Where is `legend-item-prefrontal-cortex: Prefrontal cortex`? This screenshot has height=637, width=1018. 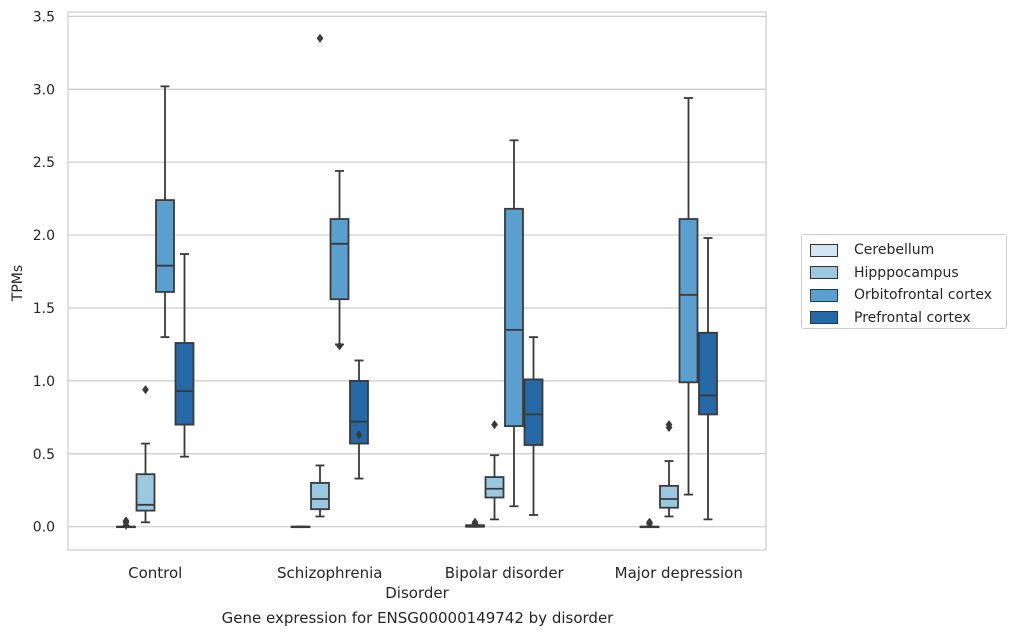
legend-item-prefrontal-cortex: Prefrontal cortex is located at coordinates (908, 318).